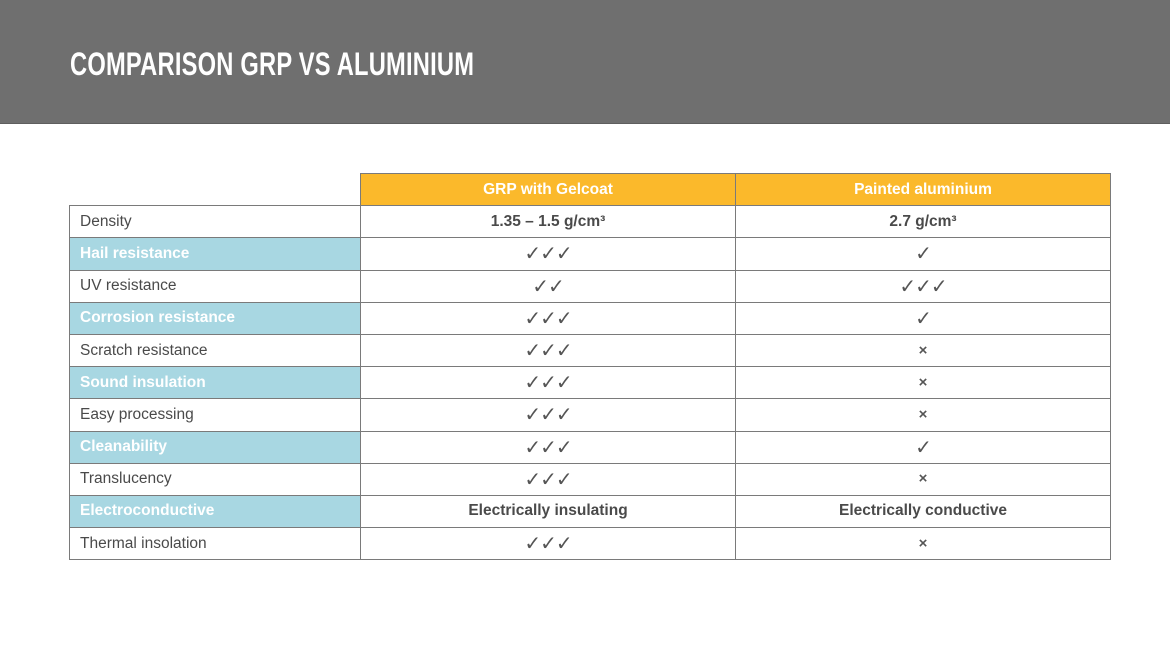 This screenshot has height=658, width=1170. Describe the element at coordinates (215, 447) in the screenshot. I see `row-label: Cleanability` at that location.